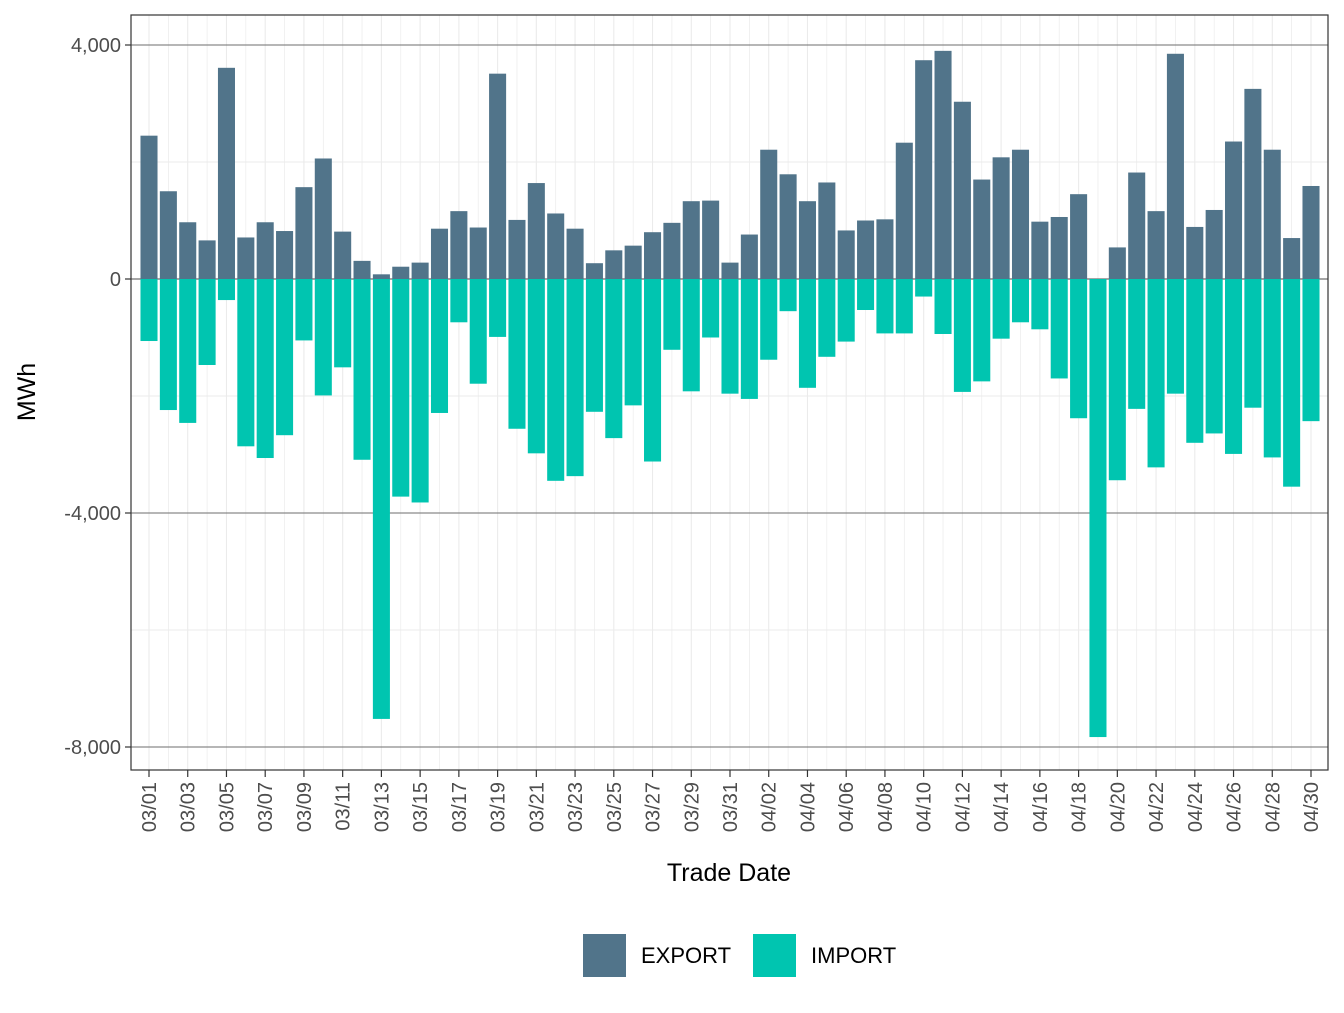 This screenshot has height=1013, width=1344. I want to click on x-tick-label: 03/19, so click(499, 807).